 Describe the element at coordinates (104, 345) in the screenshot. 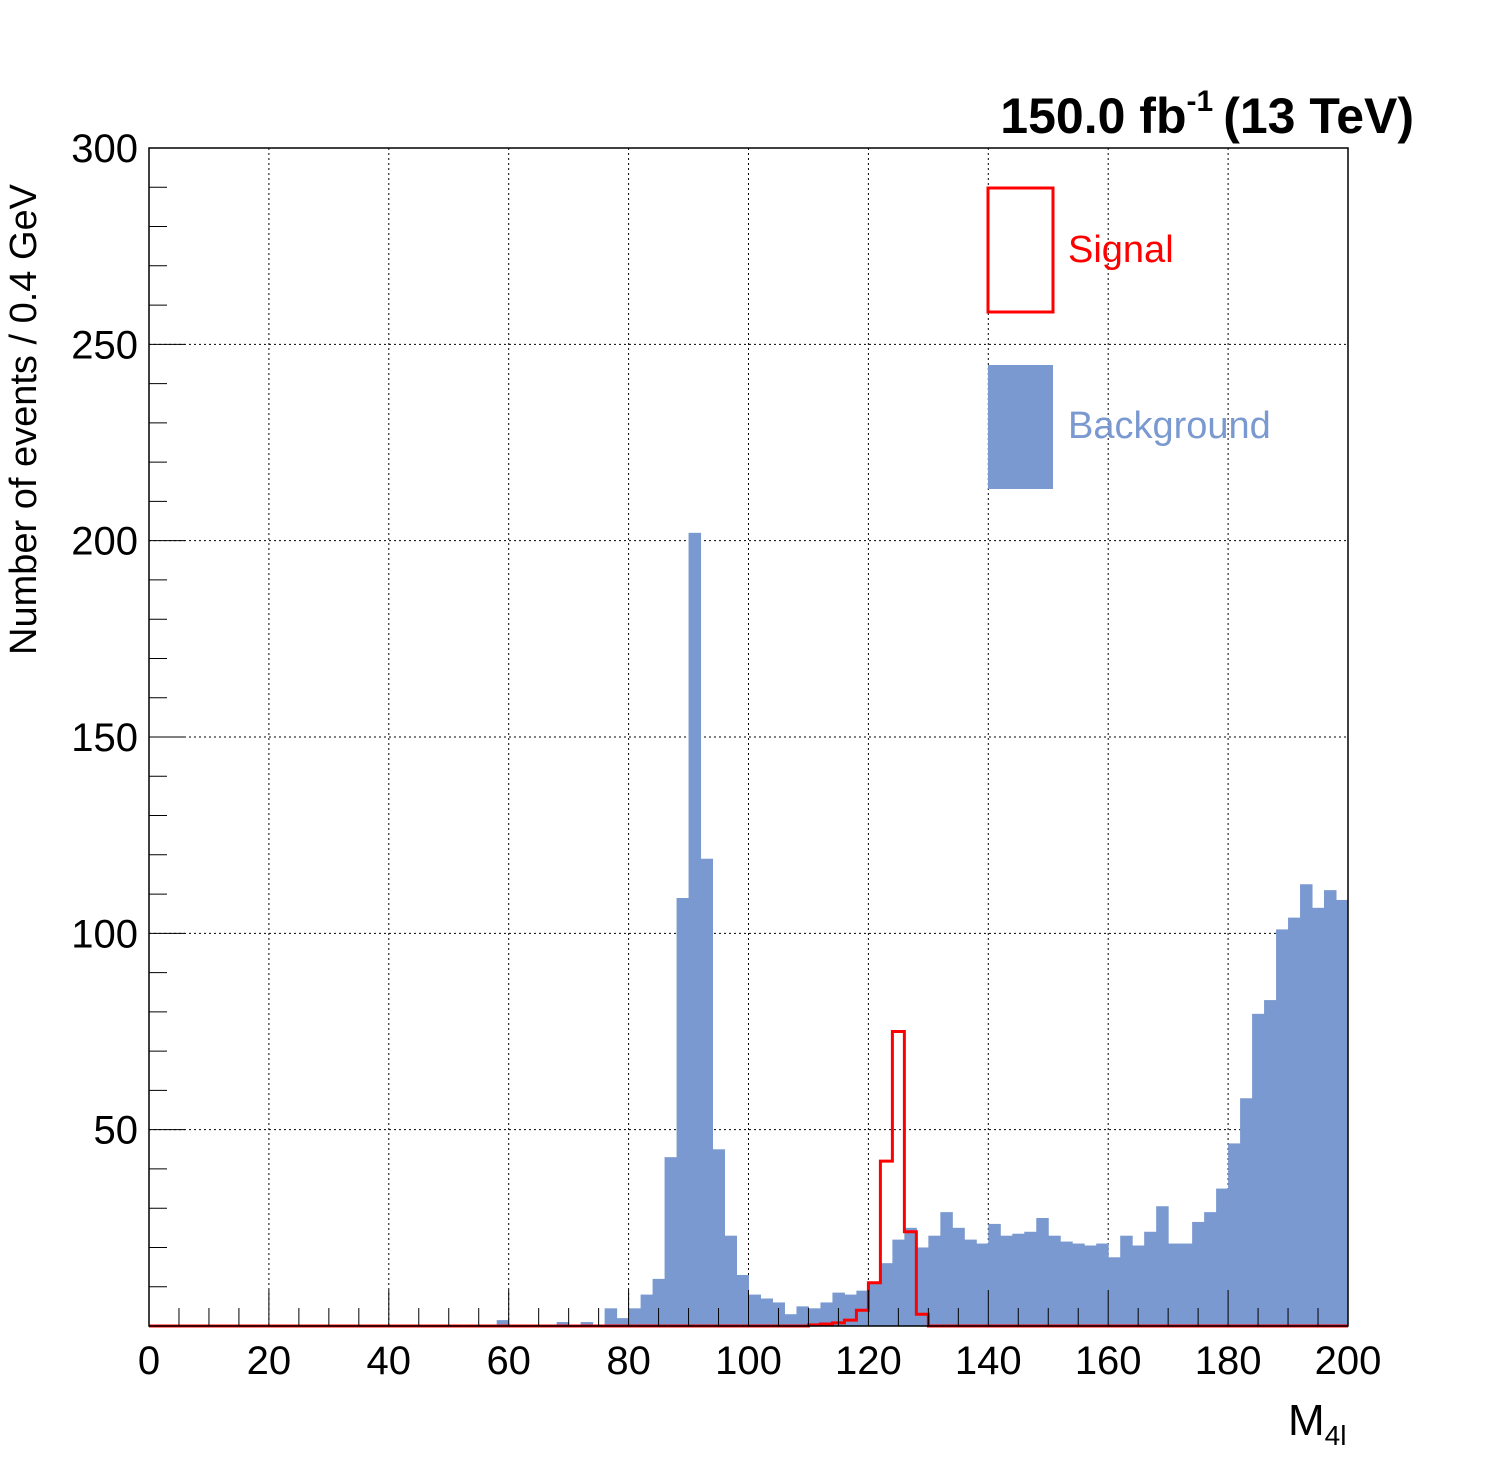

I see `y-tick-label: 250` at that location.